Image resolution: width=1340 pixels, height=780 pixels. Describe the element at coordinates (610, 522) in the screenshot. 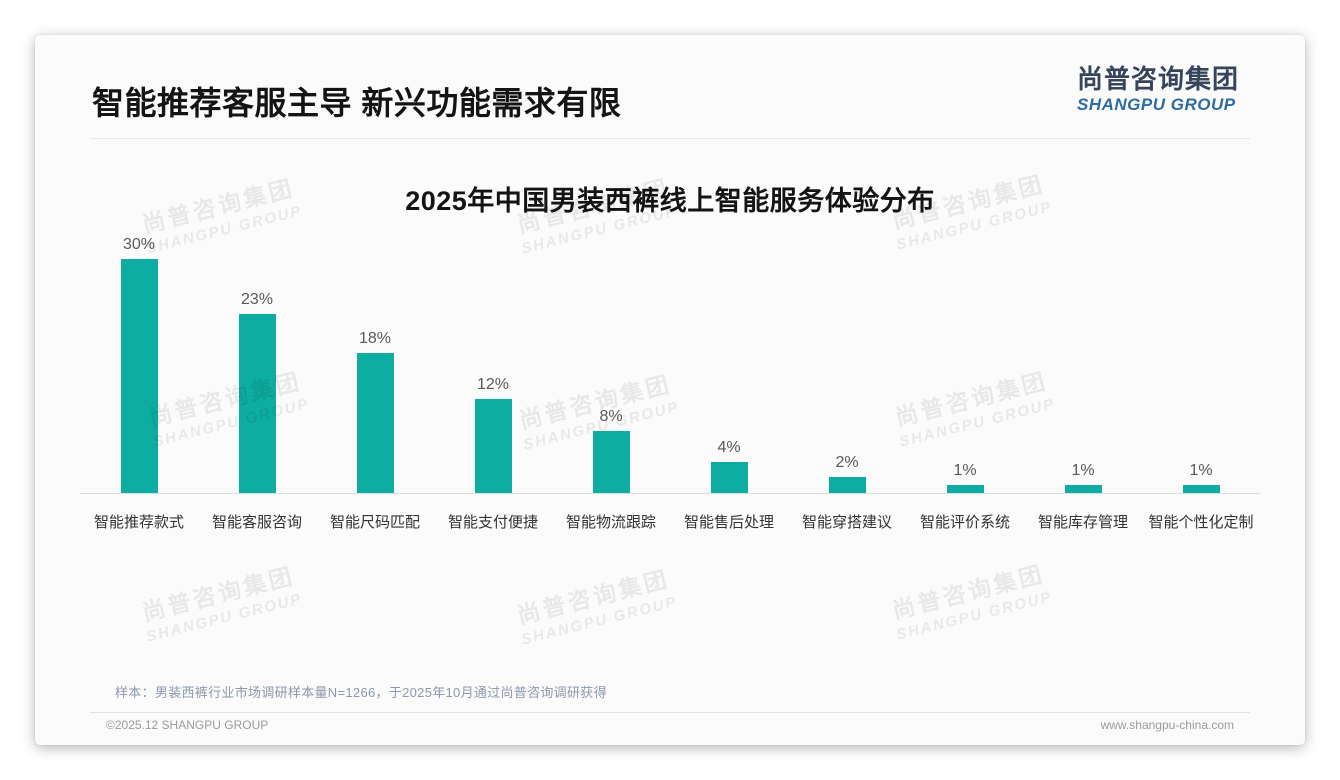

I see `category-label: 智能物流跟踪` at that location.